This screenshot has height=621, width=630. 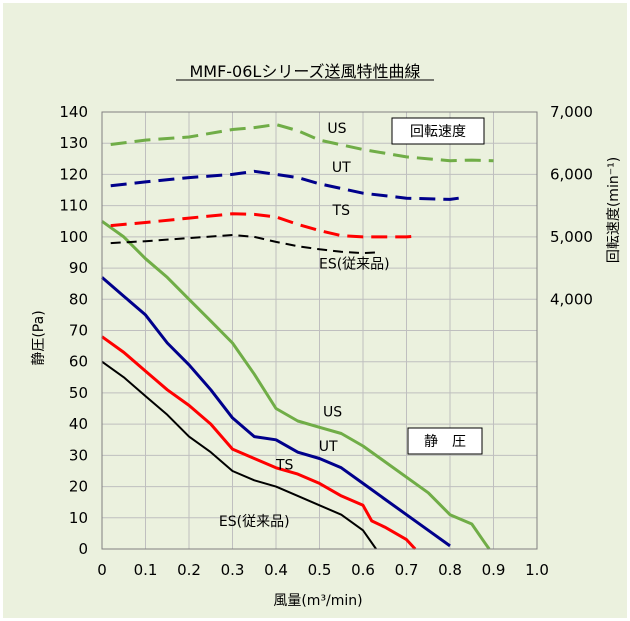 I want to click on y-axis-label: 静圧(Pa), so click(x=39, y=337).